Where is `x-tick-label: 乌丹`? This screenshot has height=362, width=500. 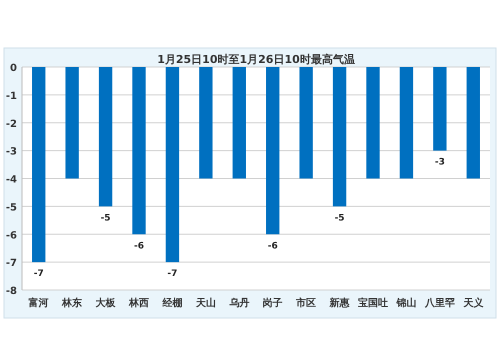 x-tick-label: 乌丹 is located at coordinates (239, 303).